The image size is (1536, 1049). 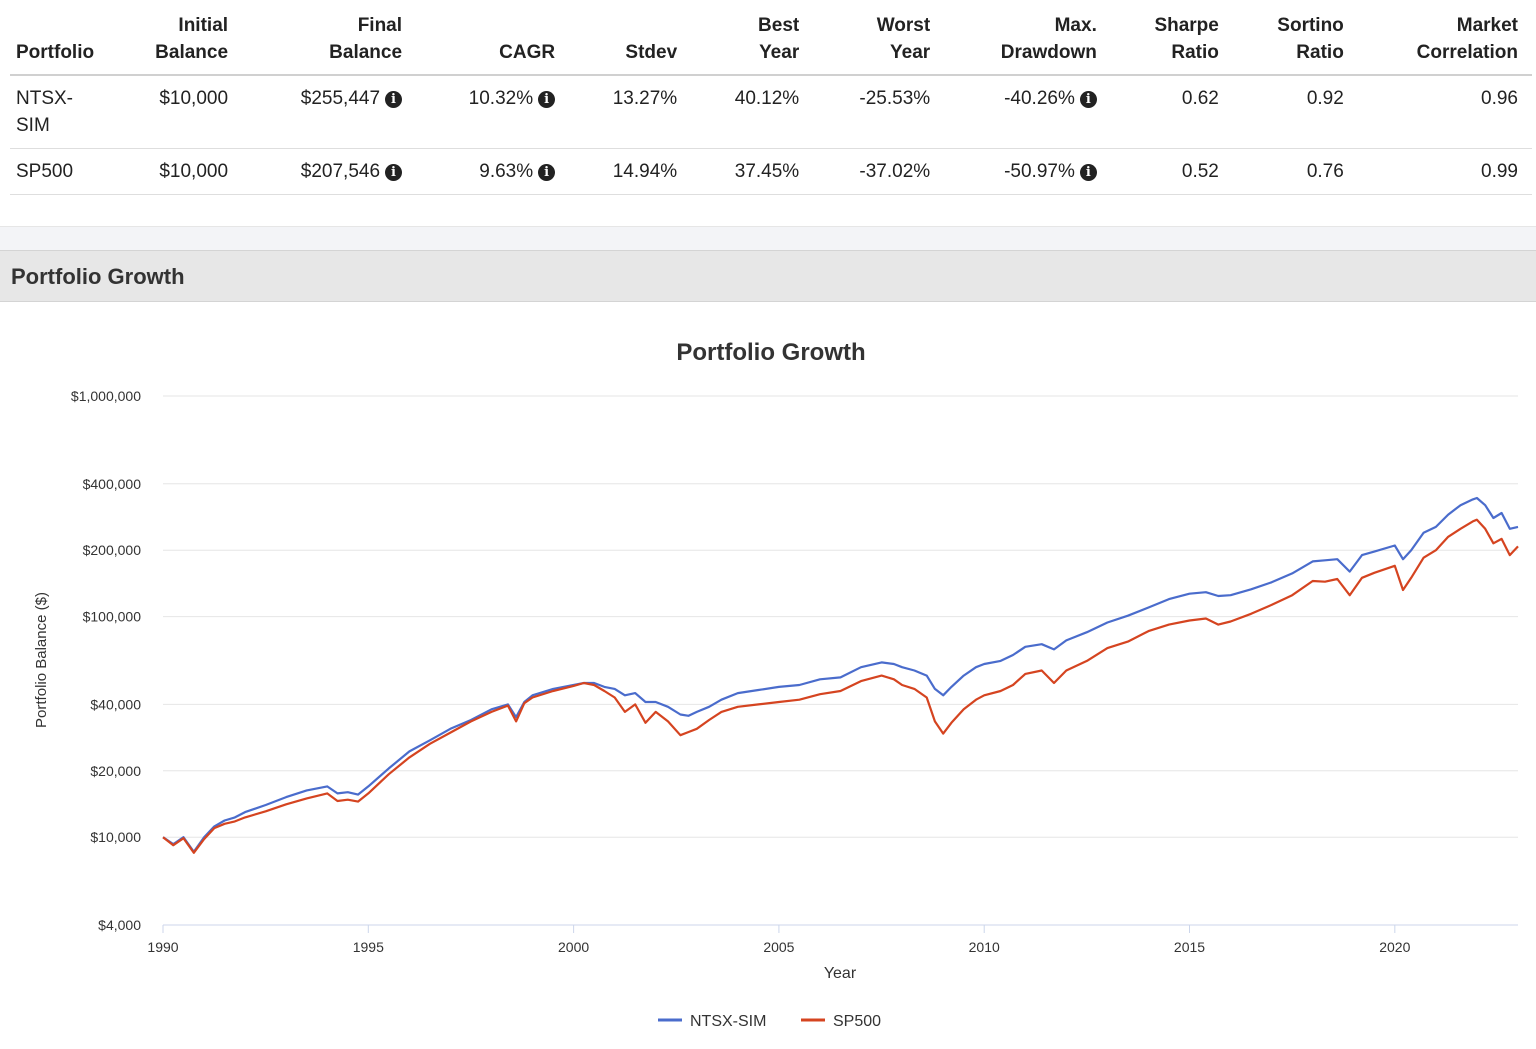 What do you see at coordinates (768, 276) in the screenshot?
I see `section-header: Portfolio Growth` at bounding box center [768, 276].